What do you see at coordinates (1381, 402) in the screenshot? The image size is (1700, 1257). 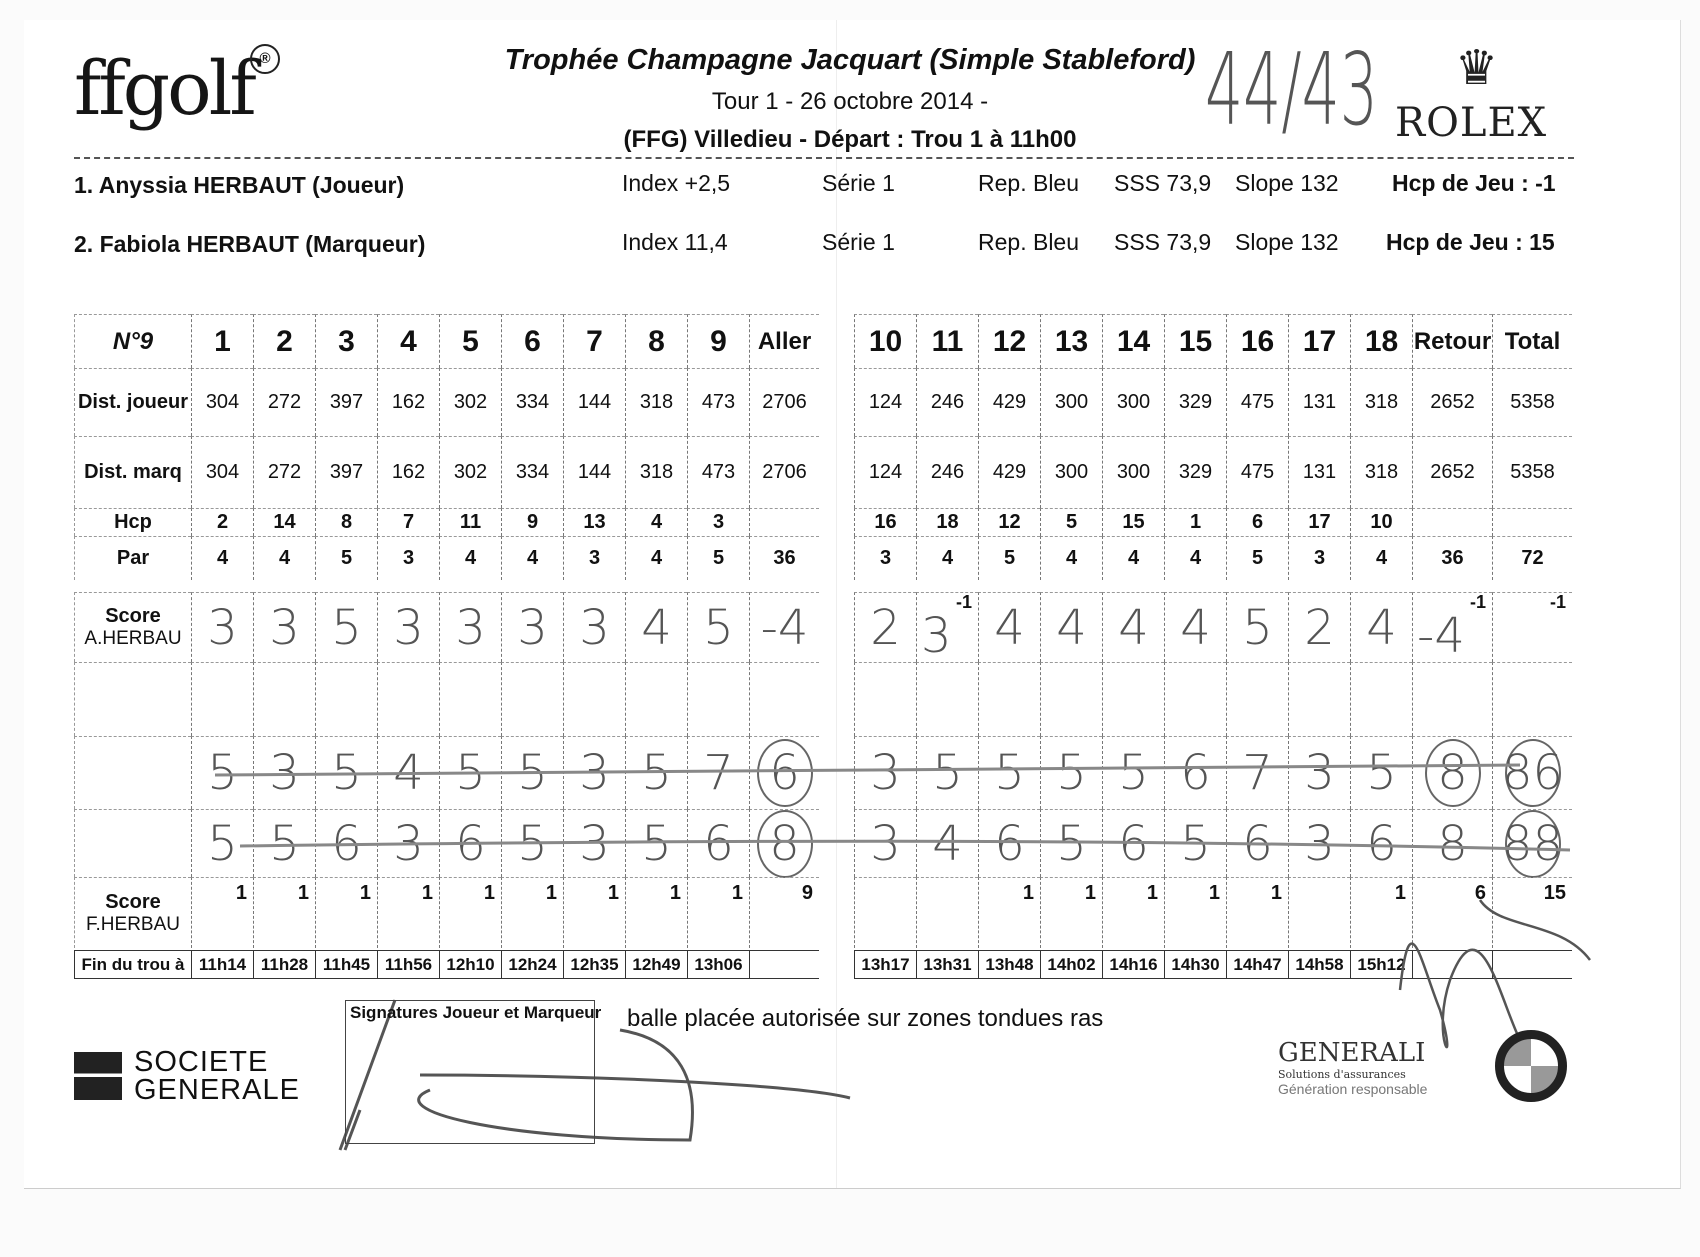 I see `distance-player-cell: 318` at bounding box center [1381, 402].